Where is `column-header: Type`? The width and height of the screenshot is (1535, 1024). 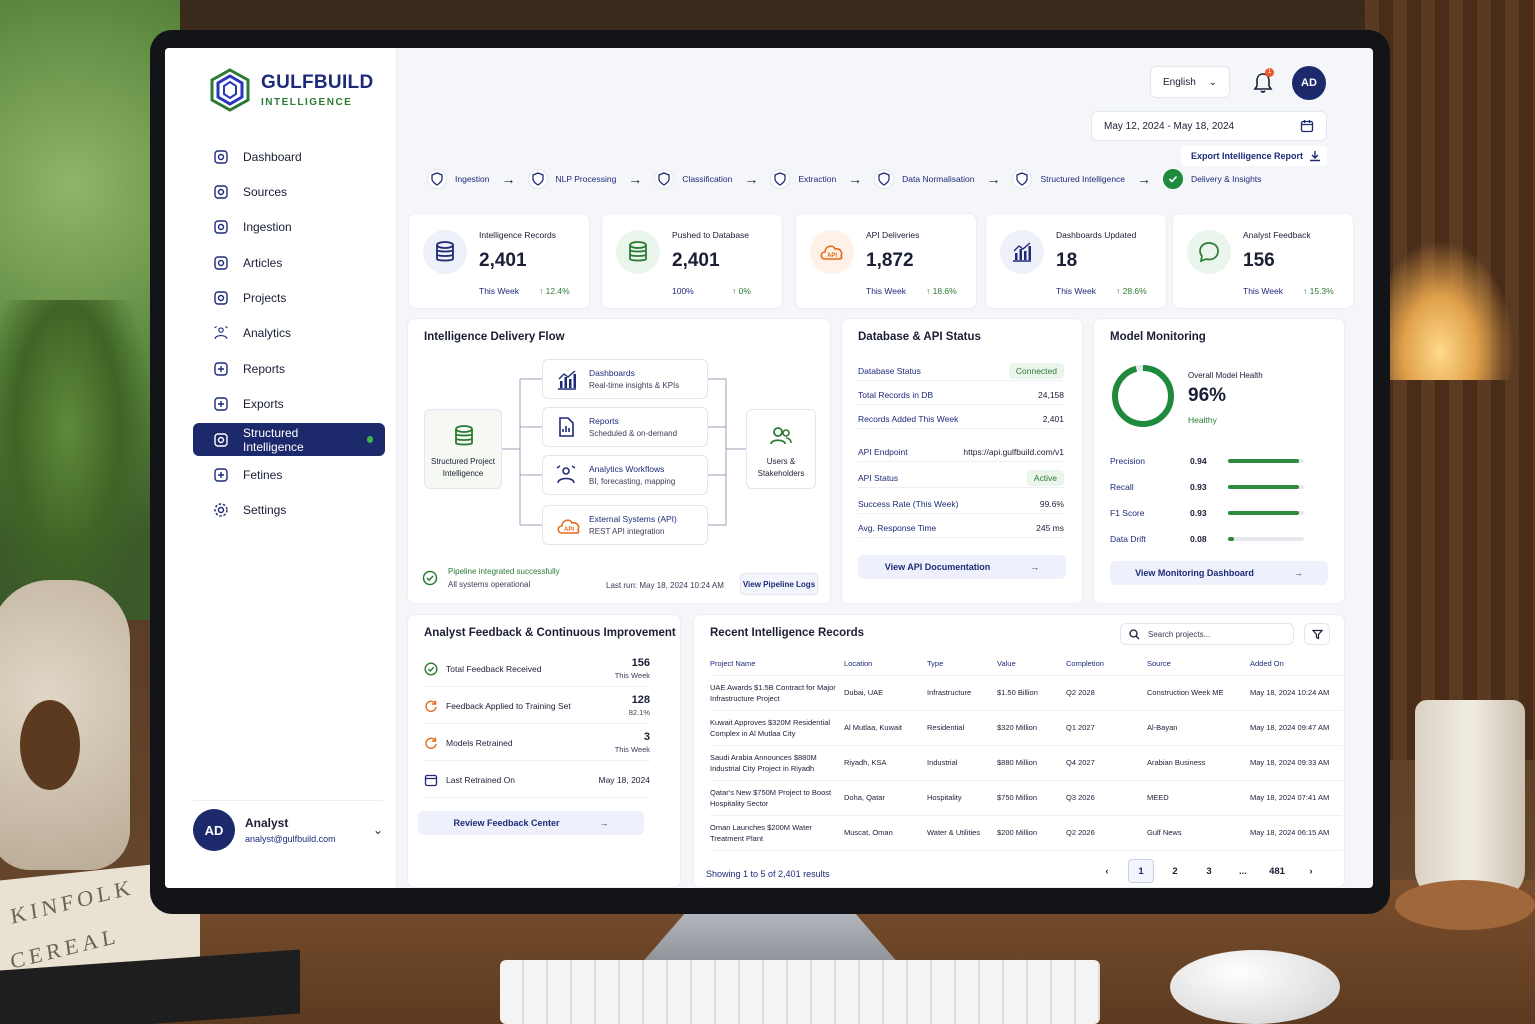
column-header: Type is located at coordinates (962, 664).